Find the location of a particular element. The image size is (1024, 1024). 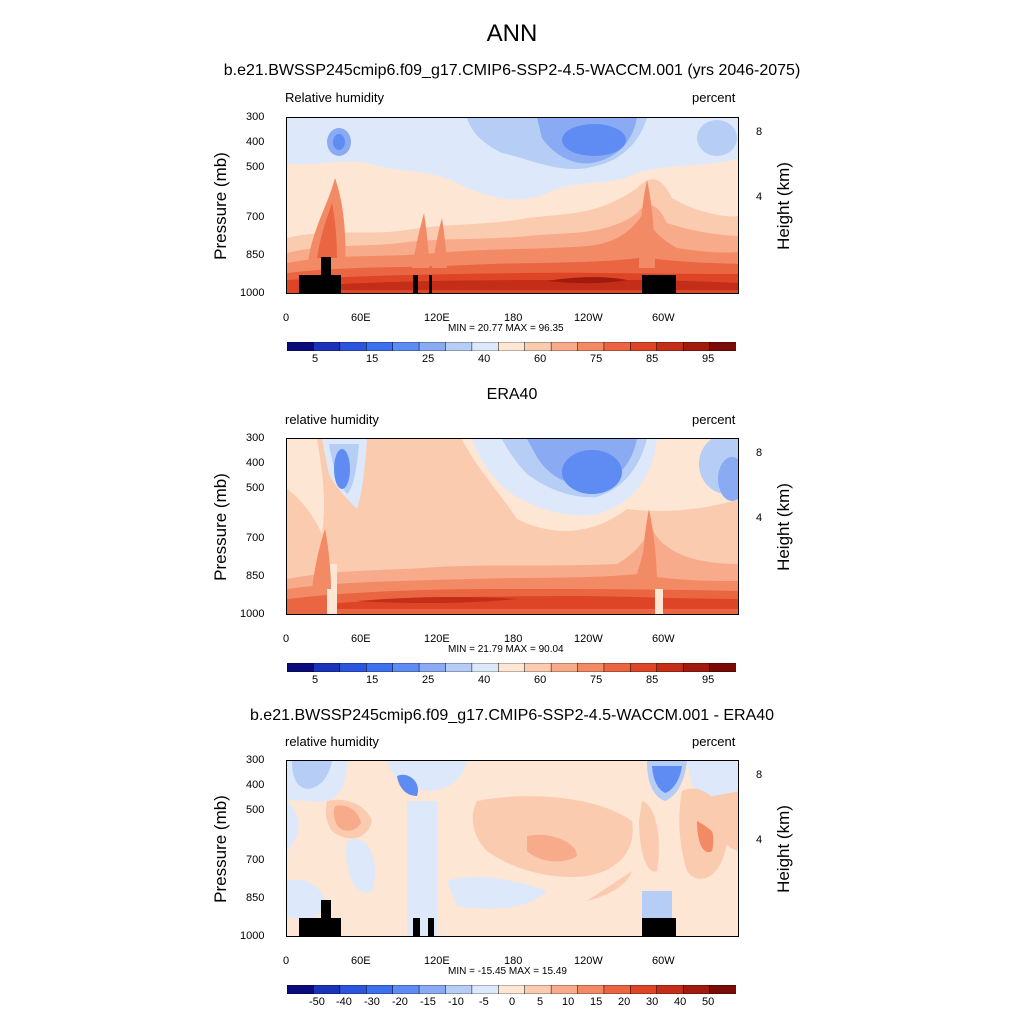

p3-cbar-label: 0 is located at coordinates (512, 1002).